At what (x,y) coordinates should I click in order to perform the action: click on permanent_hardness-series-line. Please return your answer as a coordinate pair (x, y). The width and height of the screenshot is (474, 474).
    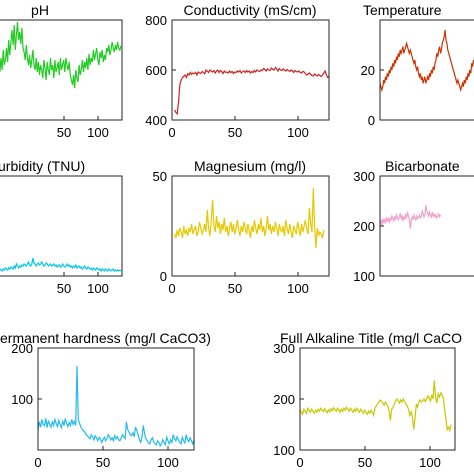
    Looking at the image, I should click on (116, 406).